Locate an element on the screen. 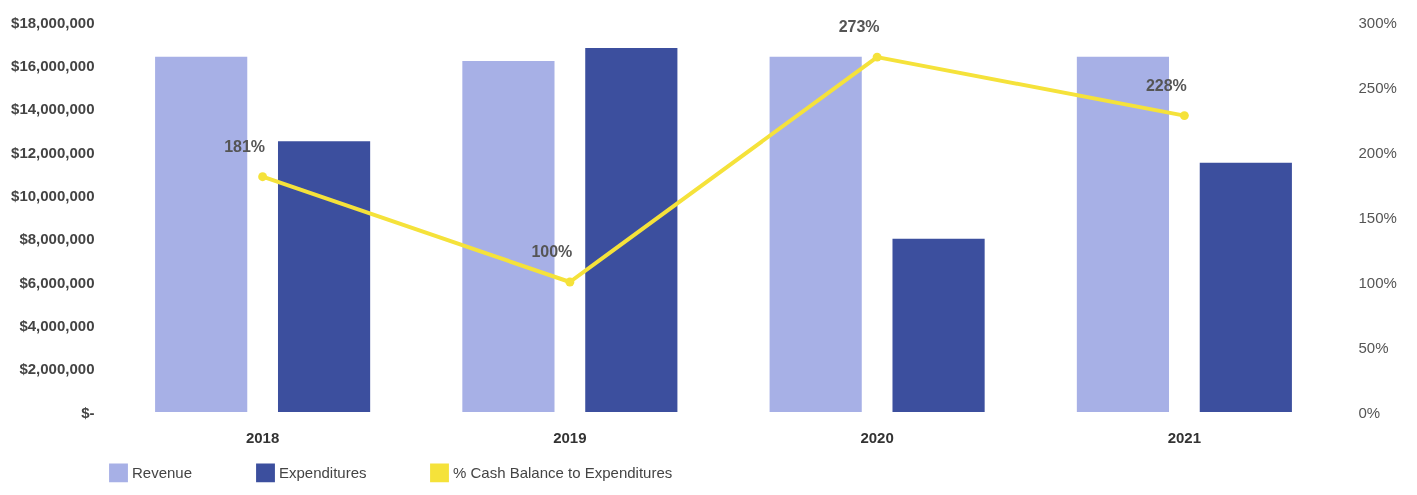 Image resolution: width=1417 pixels, height=495 pixels. legend-label: % Cash Balance to Expenditures is located at coordinates (563, 472).